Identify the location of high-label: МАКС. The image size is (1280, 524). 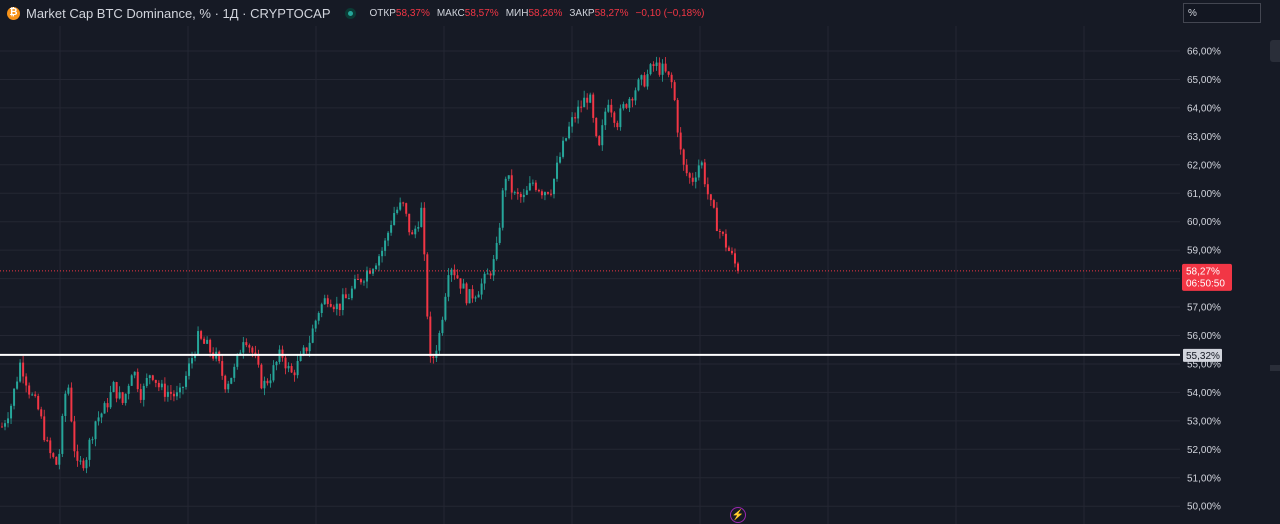
(450, 13).